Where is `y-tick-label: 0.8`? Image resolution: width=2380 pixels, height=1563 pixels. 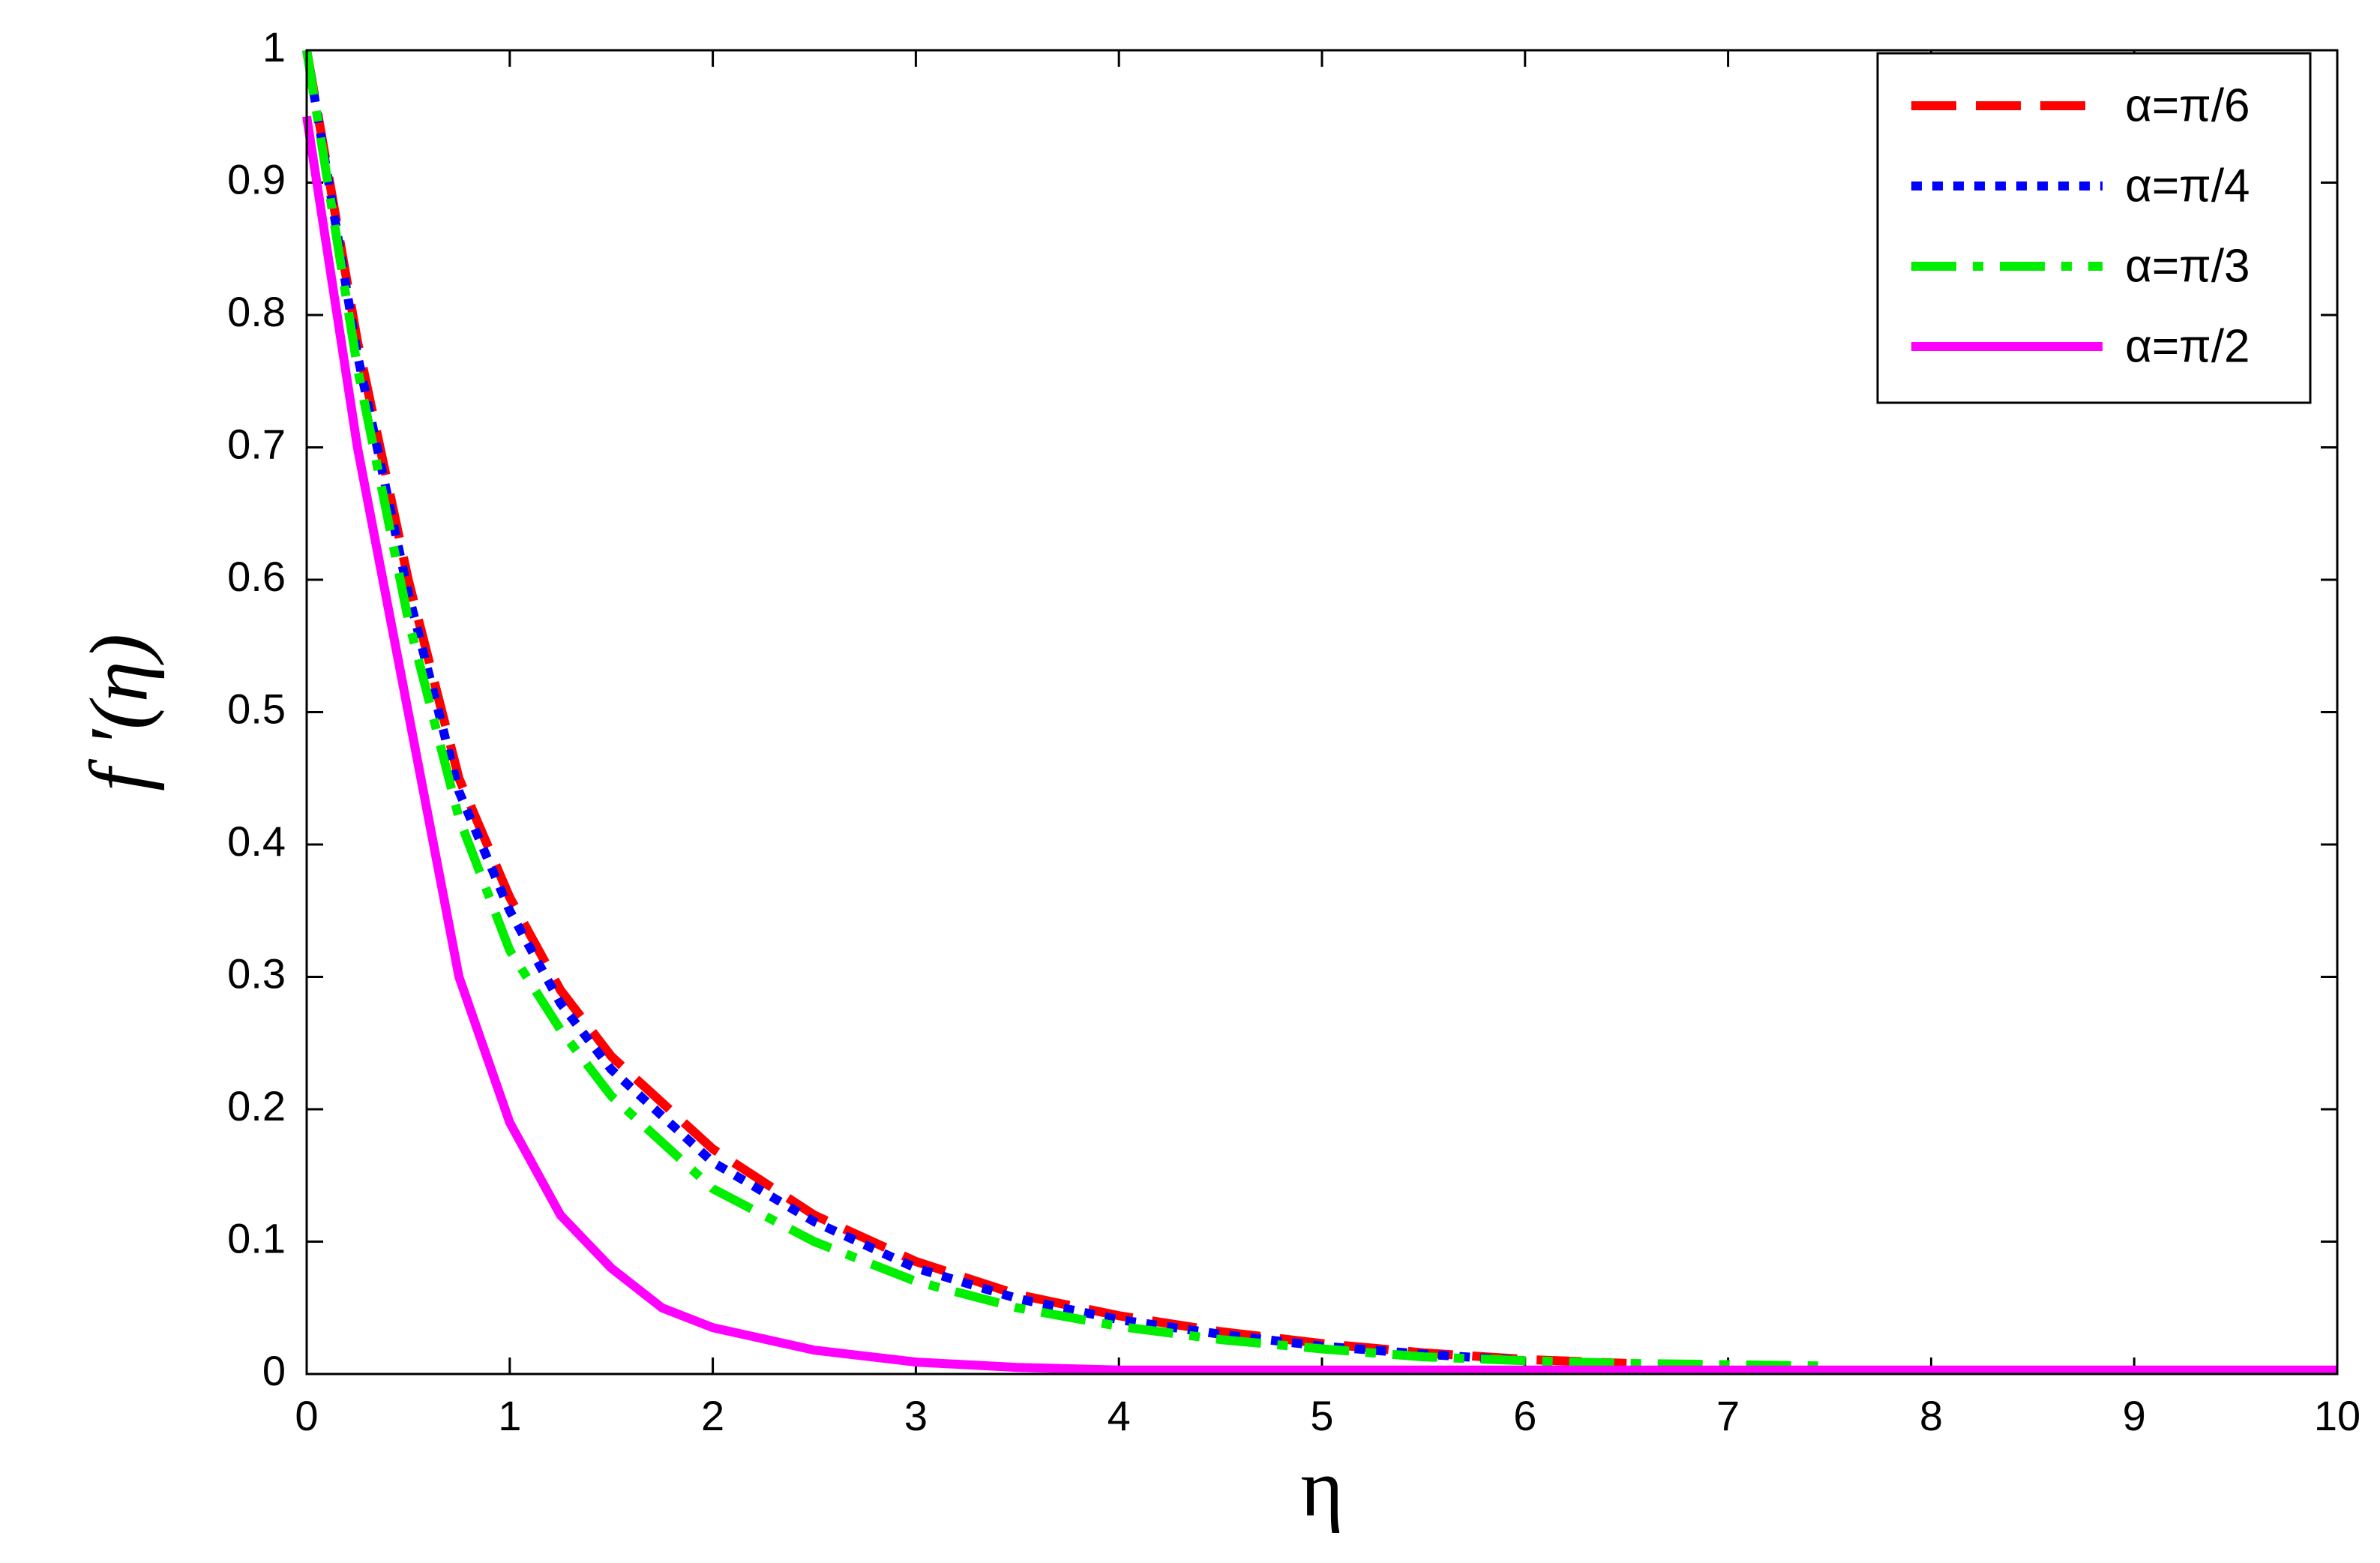 y-tick-label: 0.8 is located at coordinates (256, 311).